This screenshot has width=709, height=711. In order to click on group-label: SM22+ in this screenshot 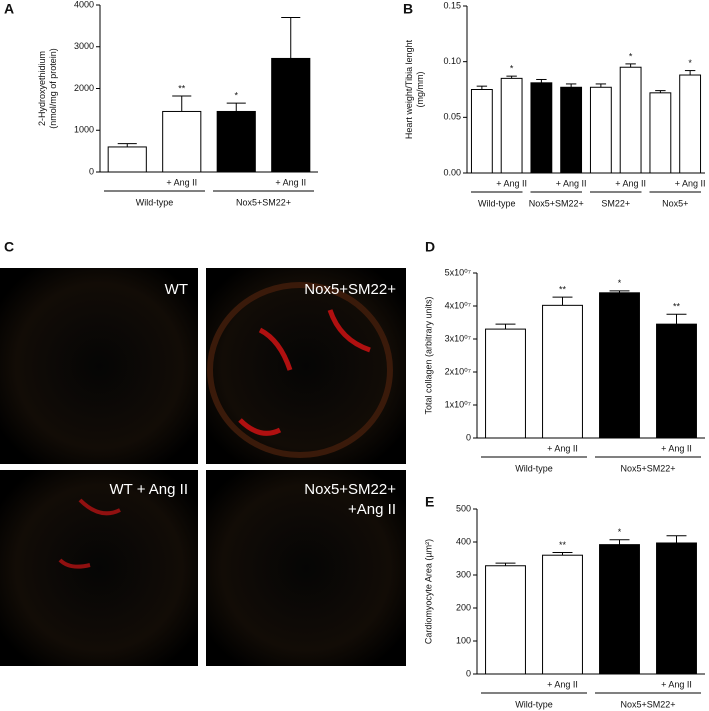, I will do `click(615, 203)`.